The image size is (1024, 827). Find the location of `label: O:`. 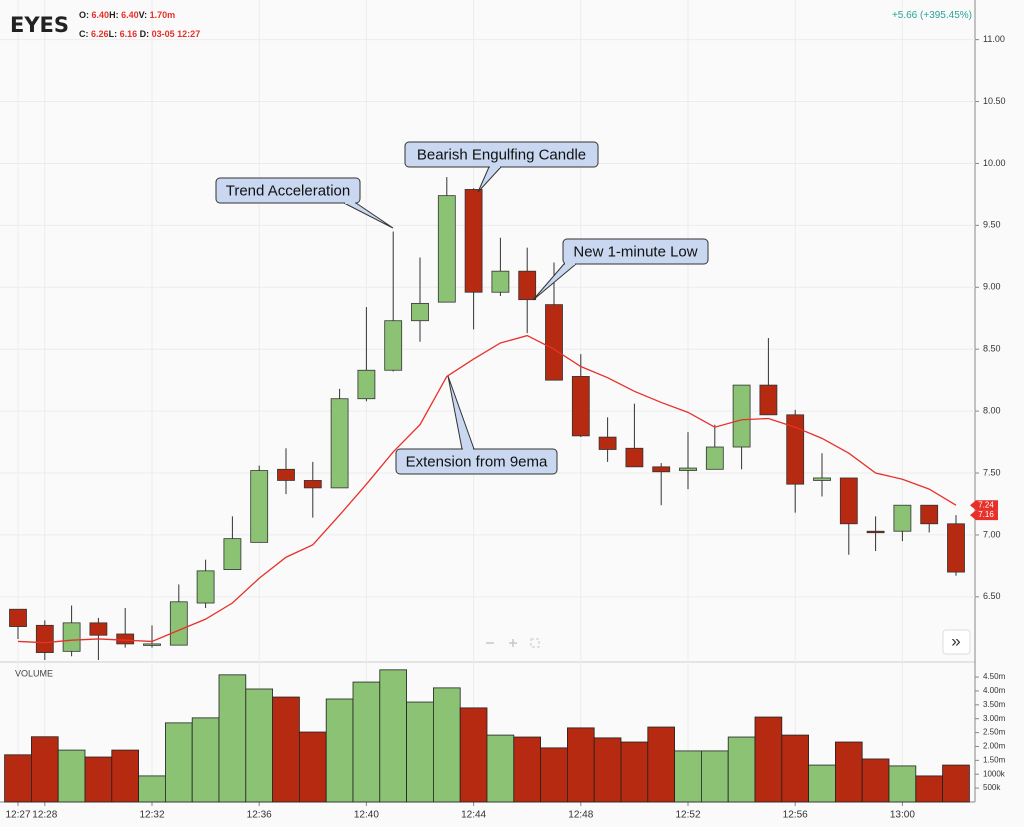

label: O: is located at coordinates (84, 15).